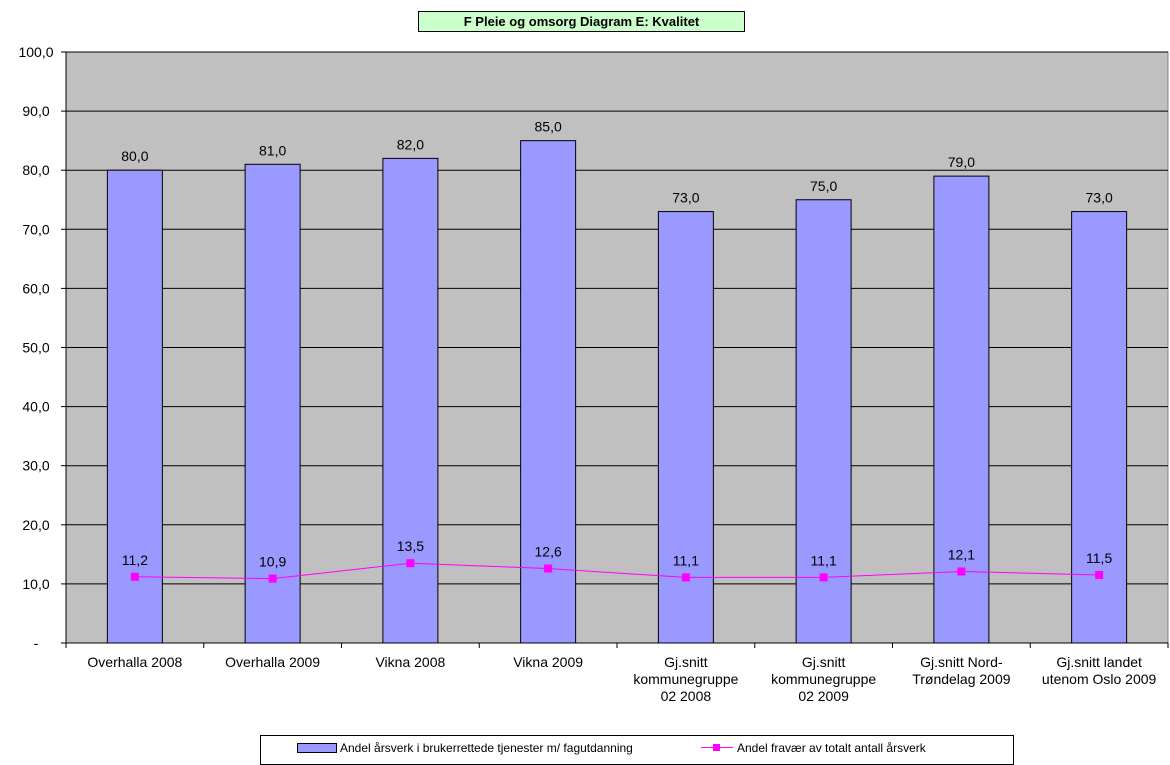 The image size is (1170, 765). I want to click on y-tick-label: 60,0, so click(35, 288).